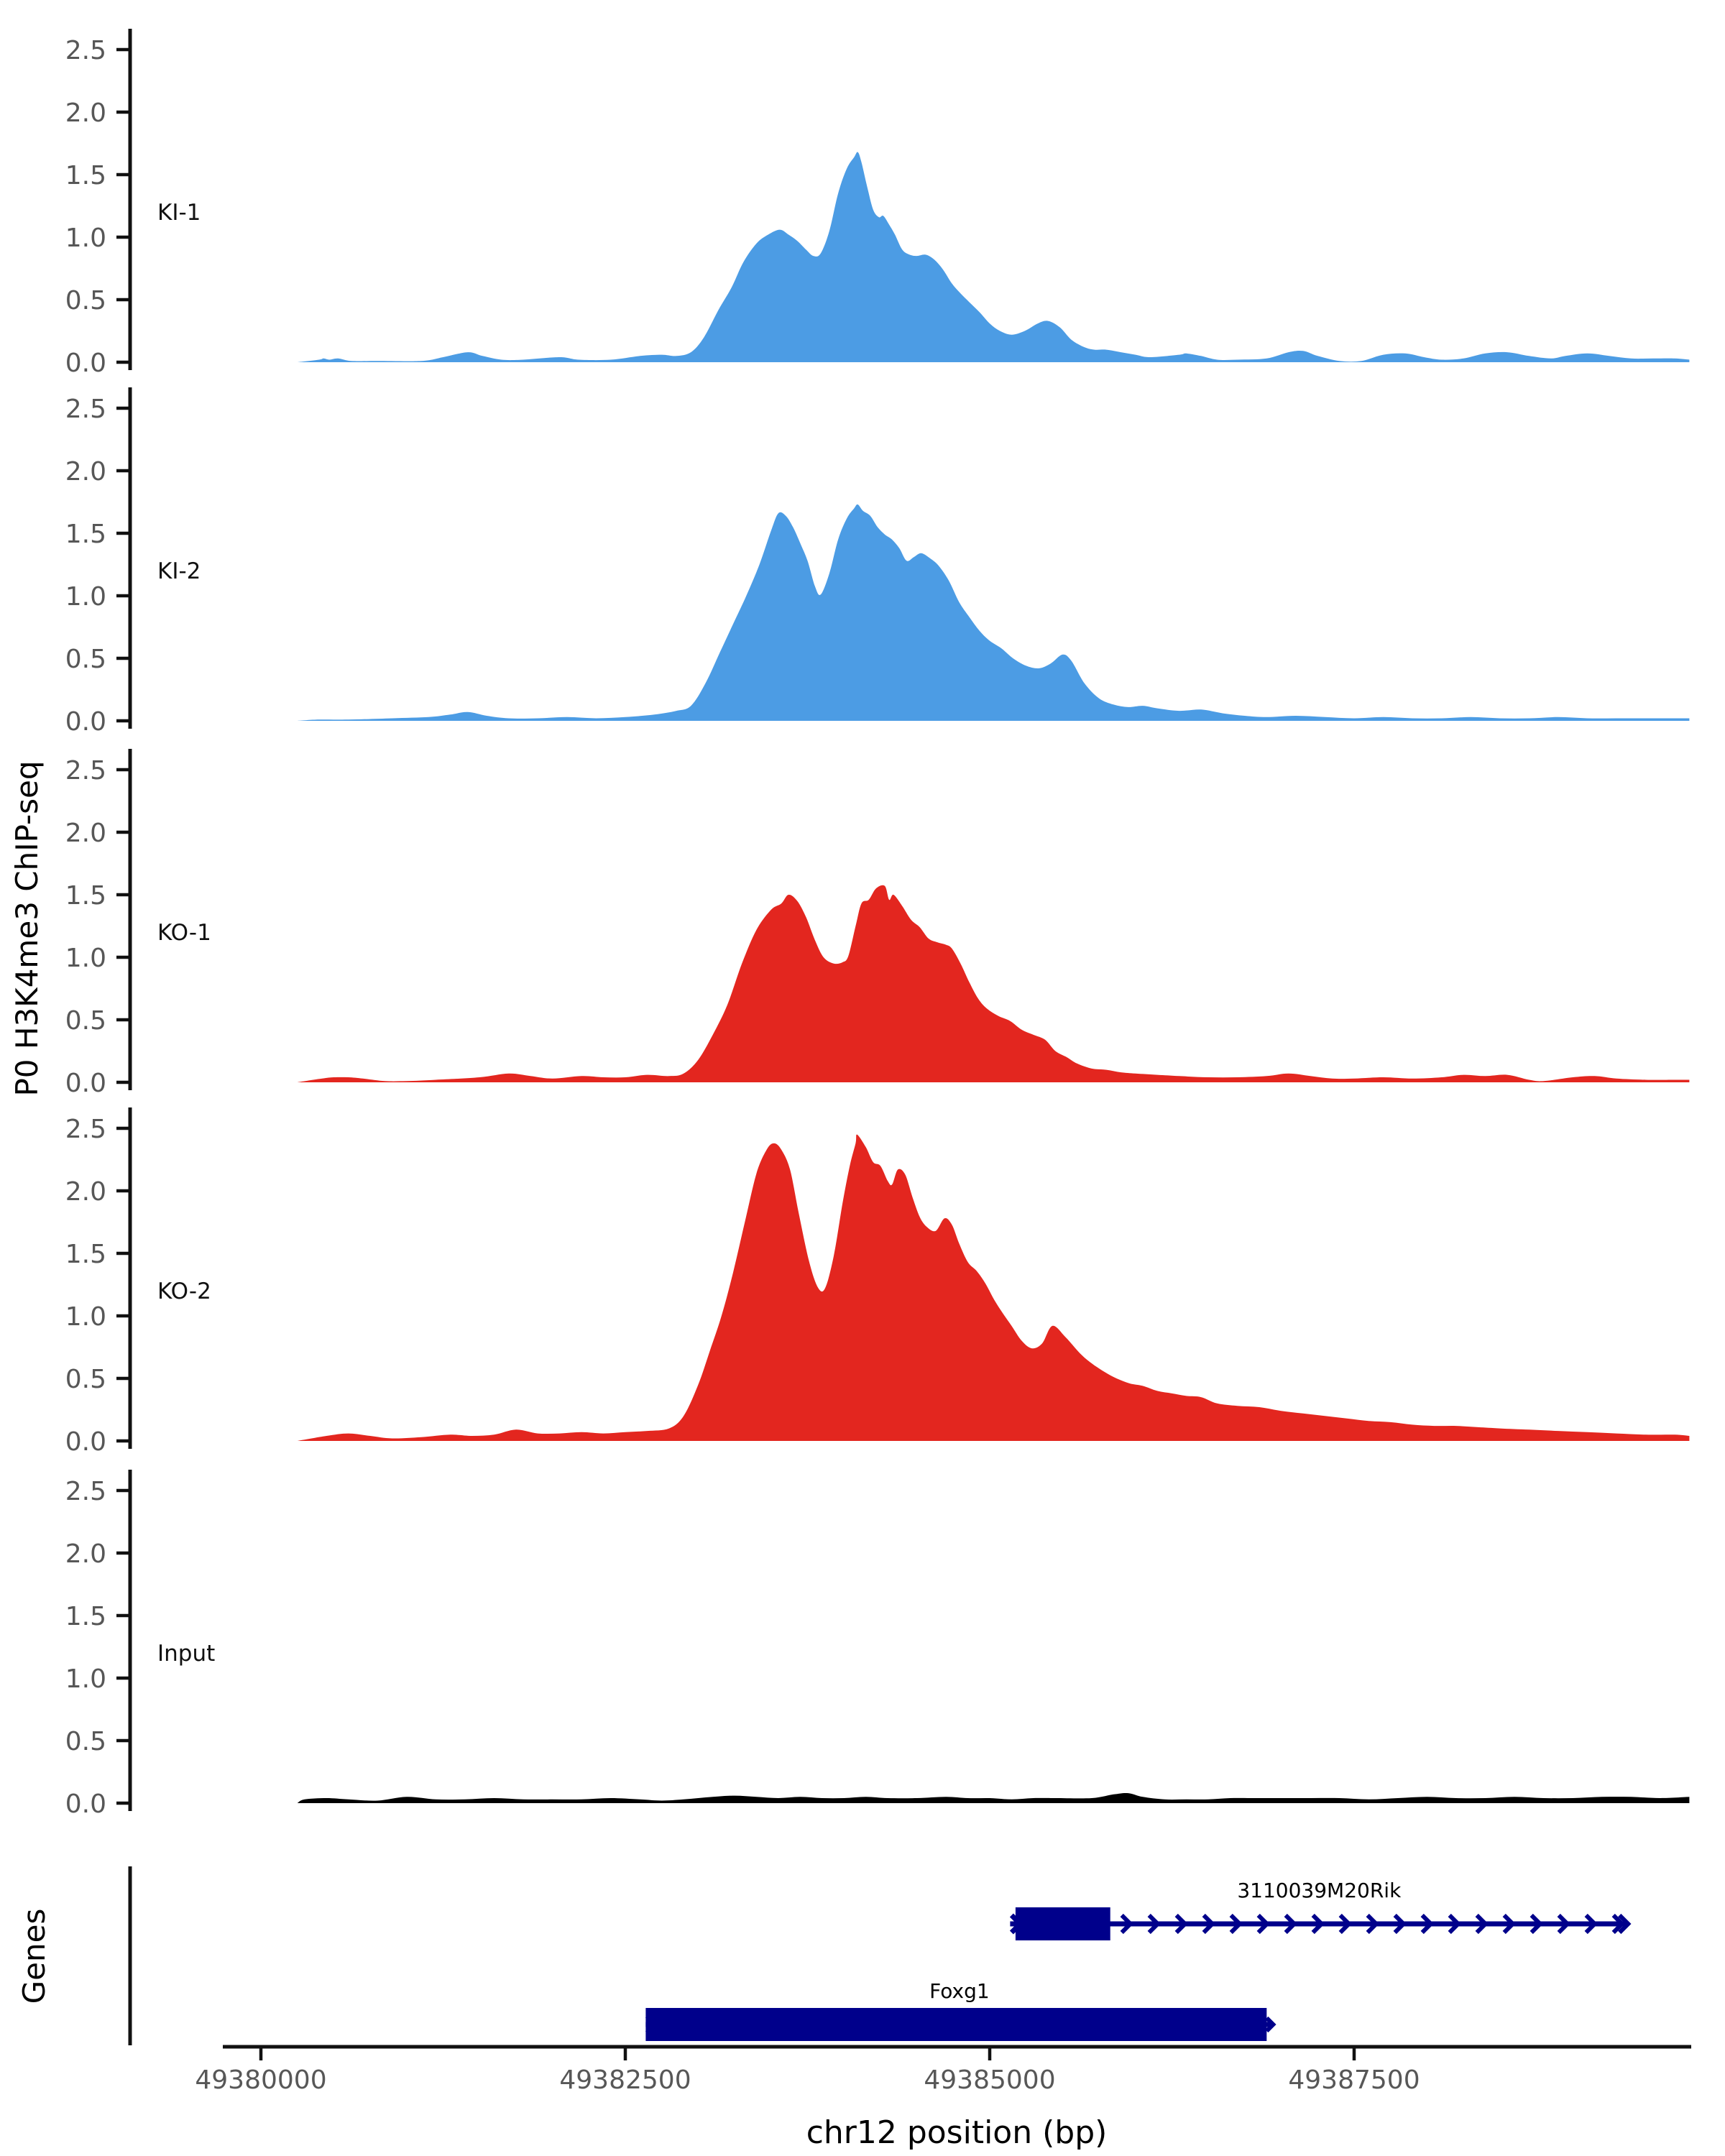  I want to click on genes-axis-title: Genes, so click(34, 1957).